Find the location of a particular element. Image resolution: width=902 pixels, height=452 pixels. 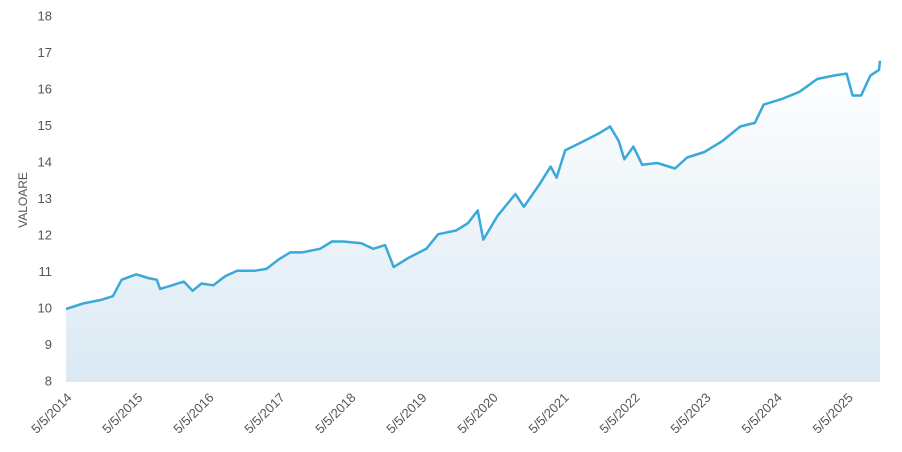

x-tick-label: 5/5/2017 is located at coordinates (264, 413).